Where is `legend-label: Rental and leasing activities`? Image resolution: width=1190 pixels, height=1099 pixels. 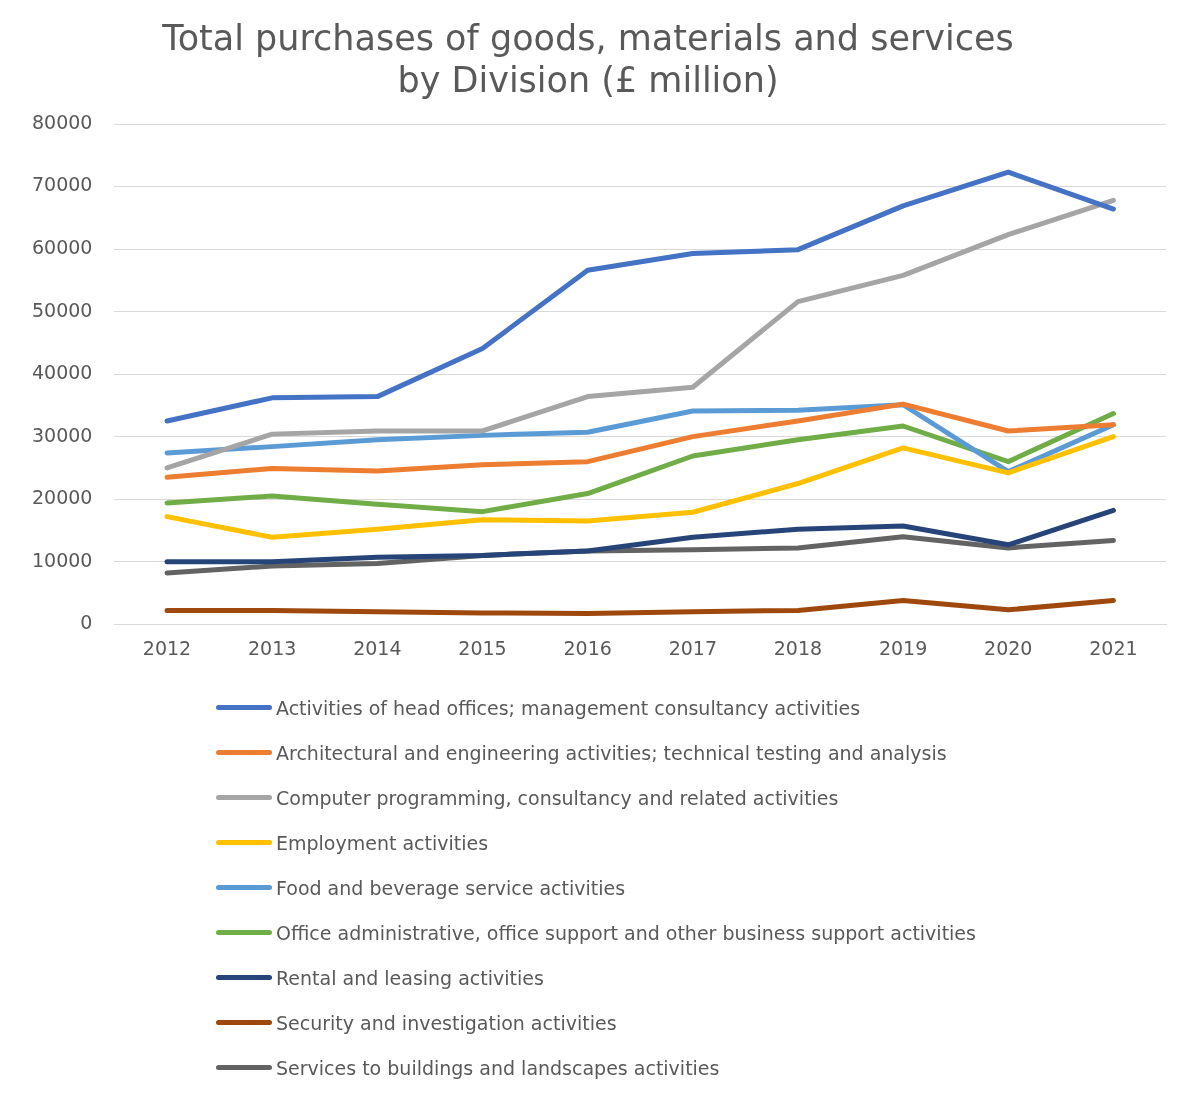 legend-label: Rental and leasing activities is located at coordinates (410, 977).